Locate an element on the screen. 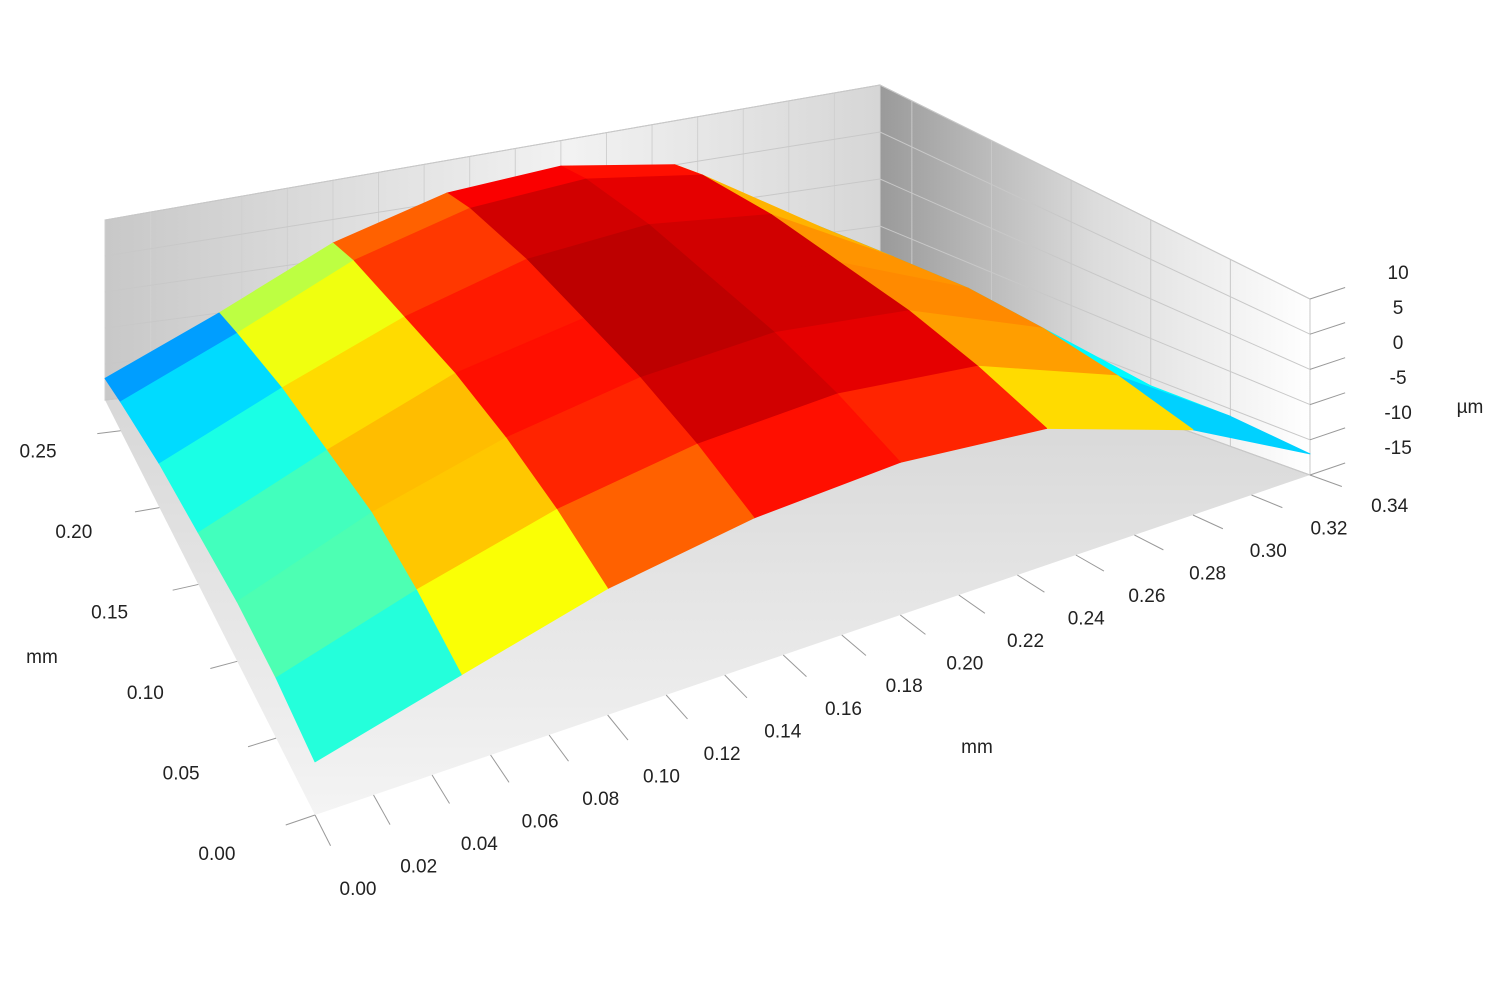 The image size is (1500, 1000). x-tick-label: 0.12 is located at coordinates (722, 754).